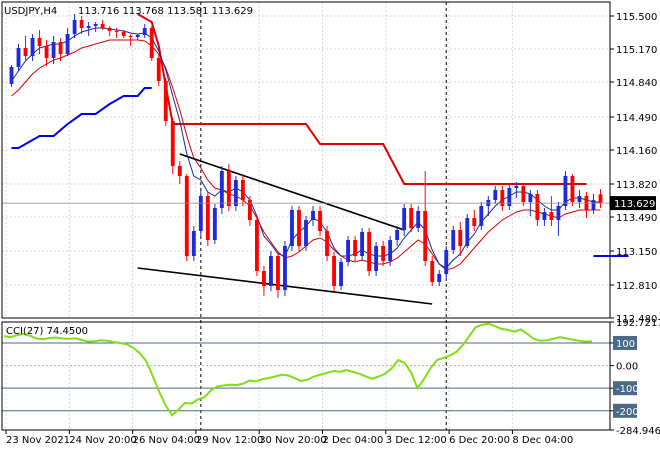 This screenshot has height=450, width=660. I want to click on cci-title: CCI(27) 74.4500, so click(47, 331).